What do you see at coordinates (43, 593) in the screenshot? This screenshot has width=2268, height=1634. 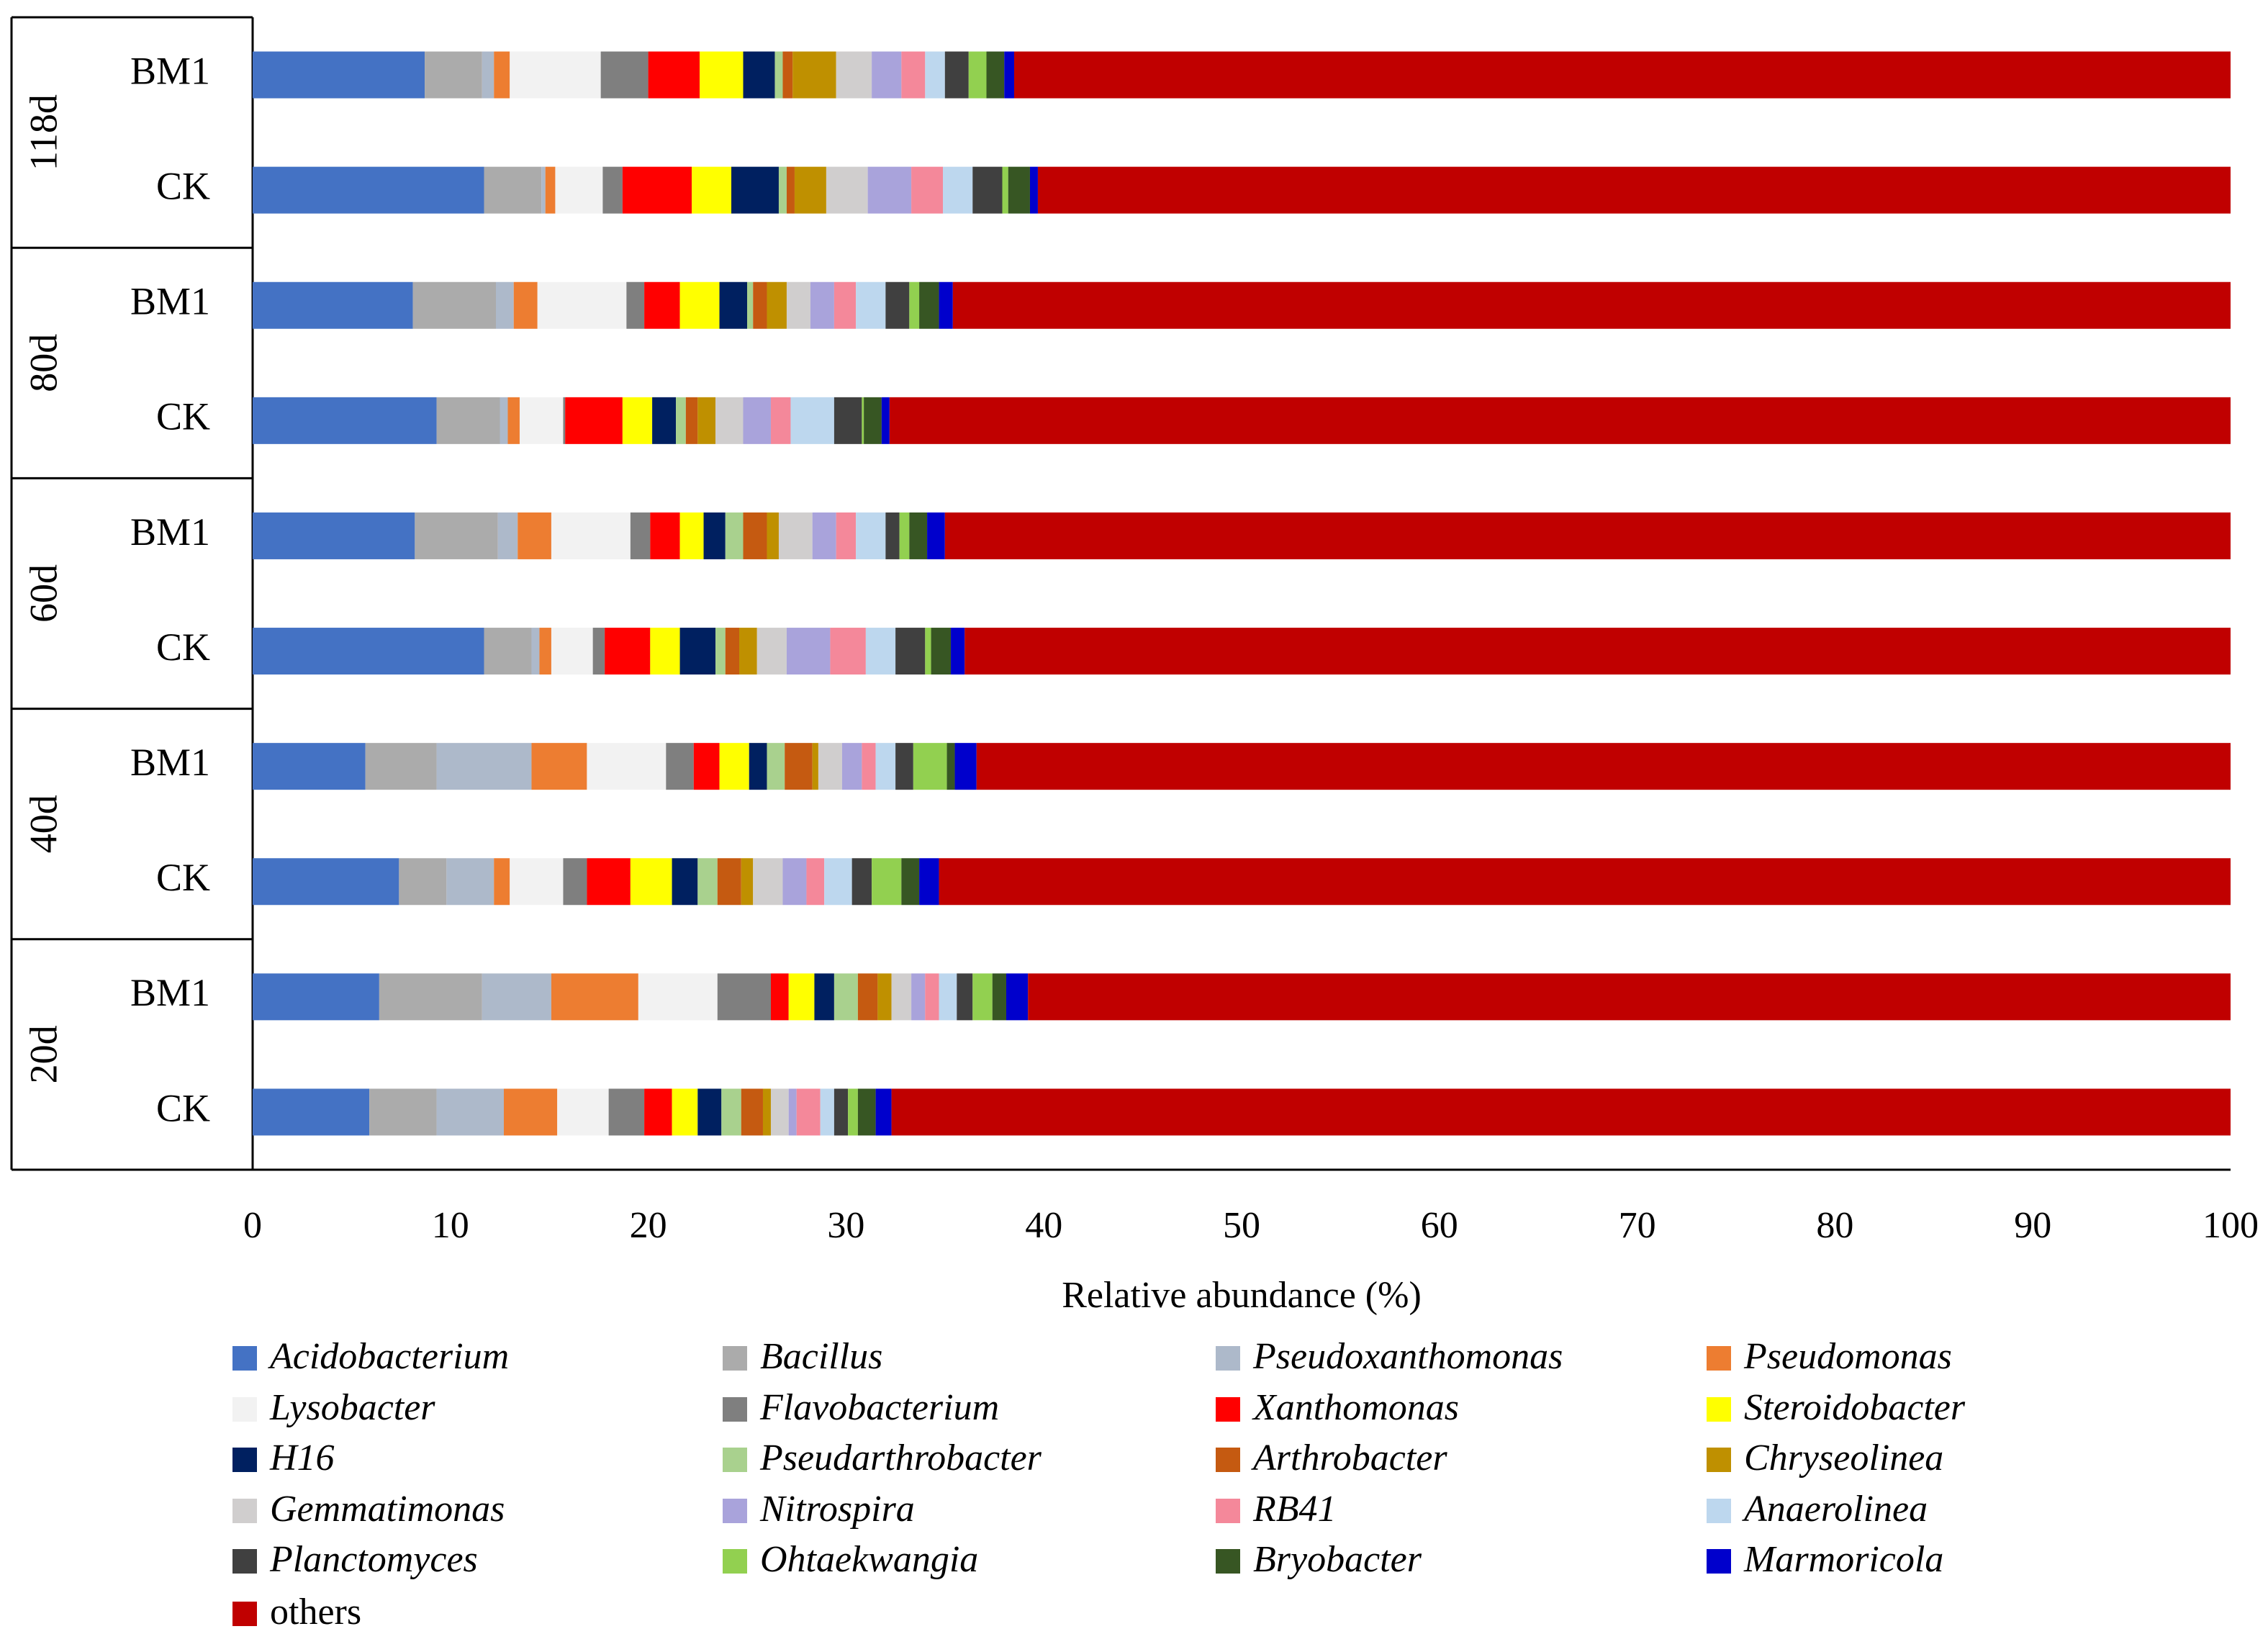 I see `group-label: 60d` at bounding box center [43, 593].